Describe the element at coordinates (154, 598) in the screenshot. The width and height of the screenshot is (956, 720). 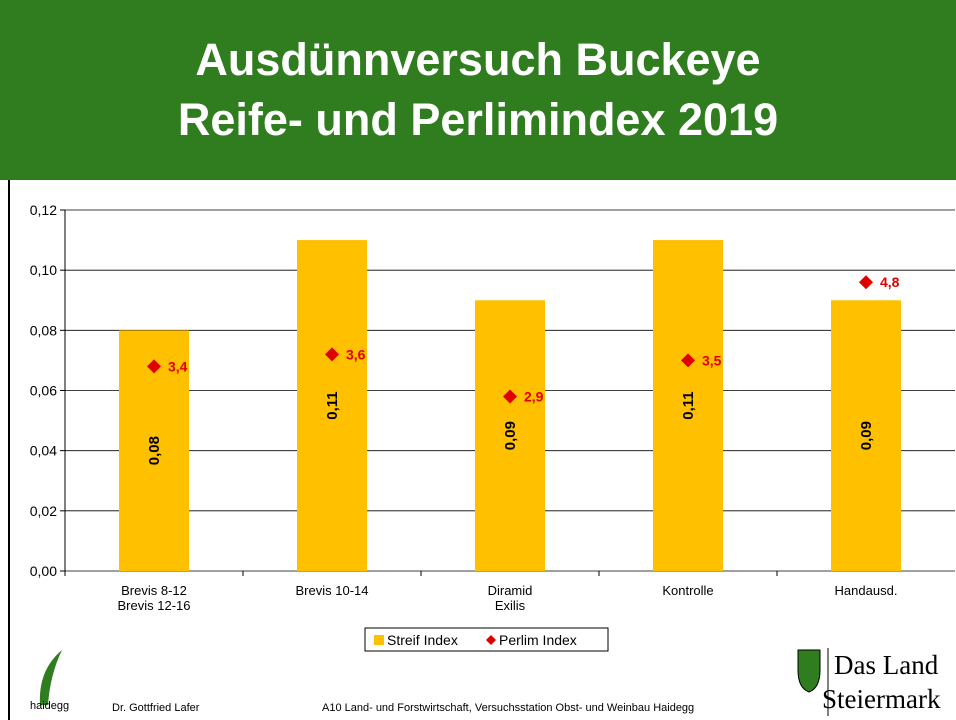
I see `x-tick-label: Brevis 8-12 Brevis 12-16` at that location.